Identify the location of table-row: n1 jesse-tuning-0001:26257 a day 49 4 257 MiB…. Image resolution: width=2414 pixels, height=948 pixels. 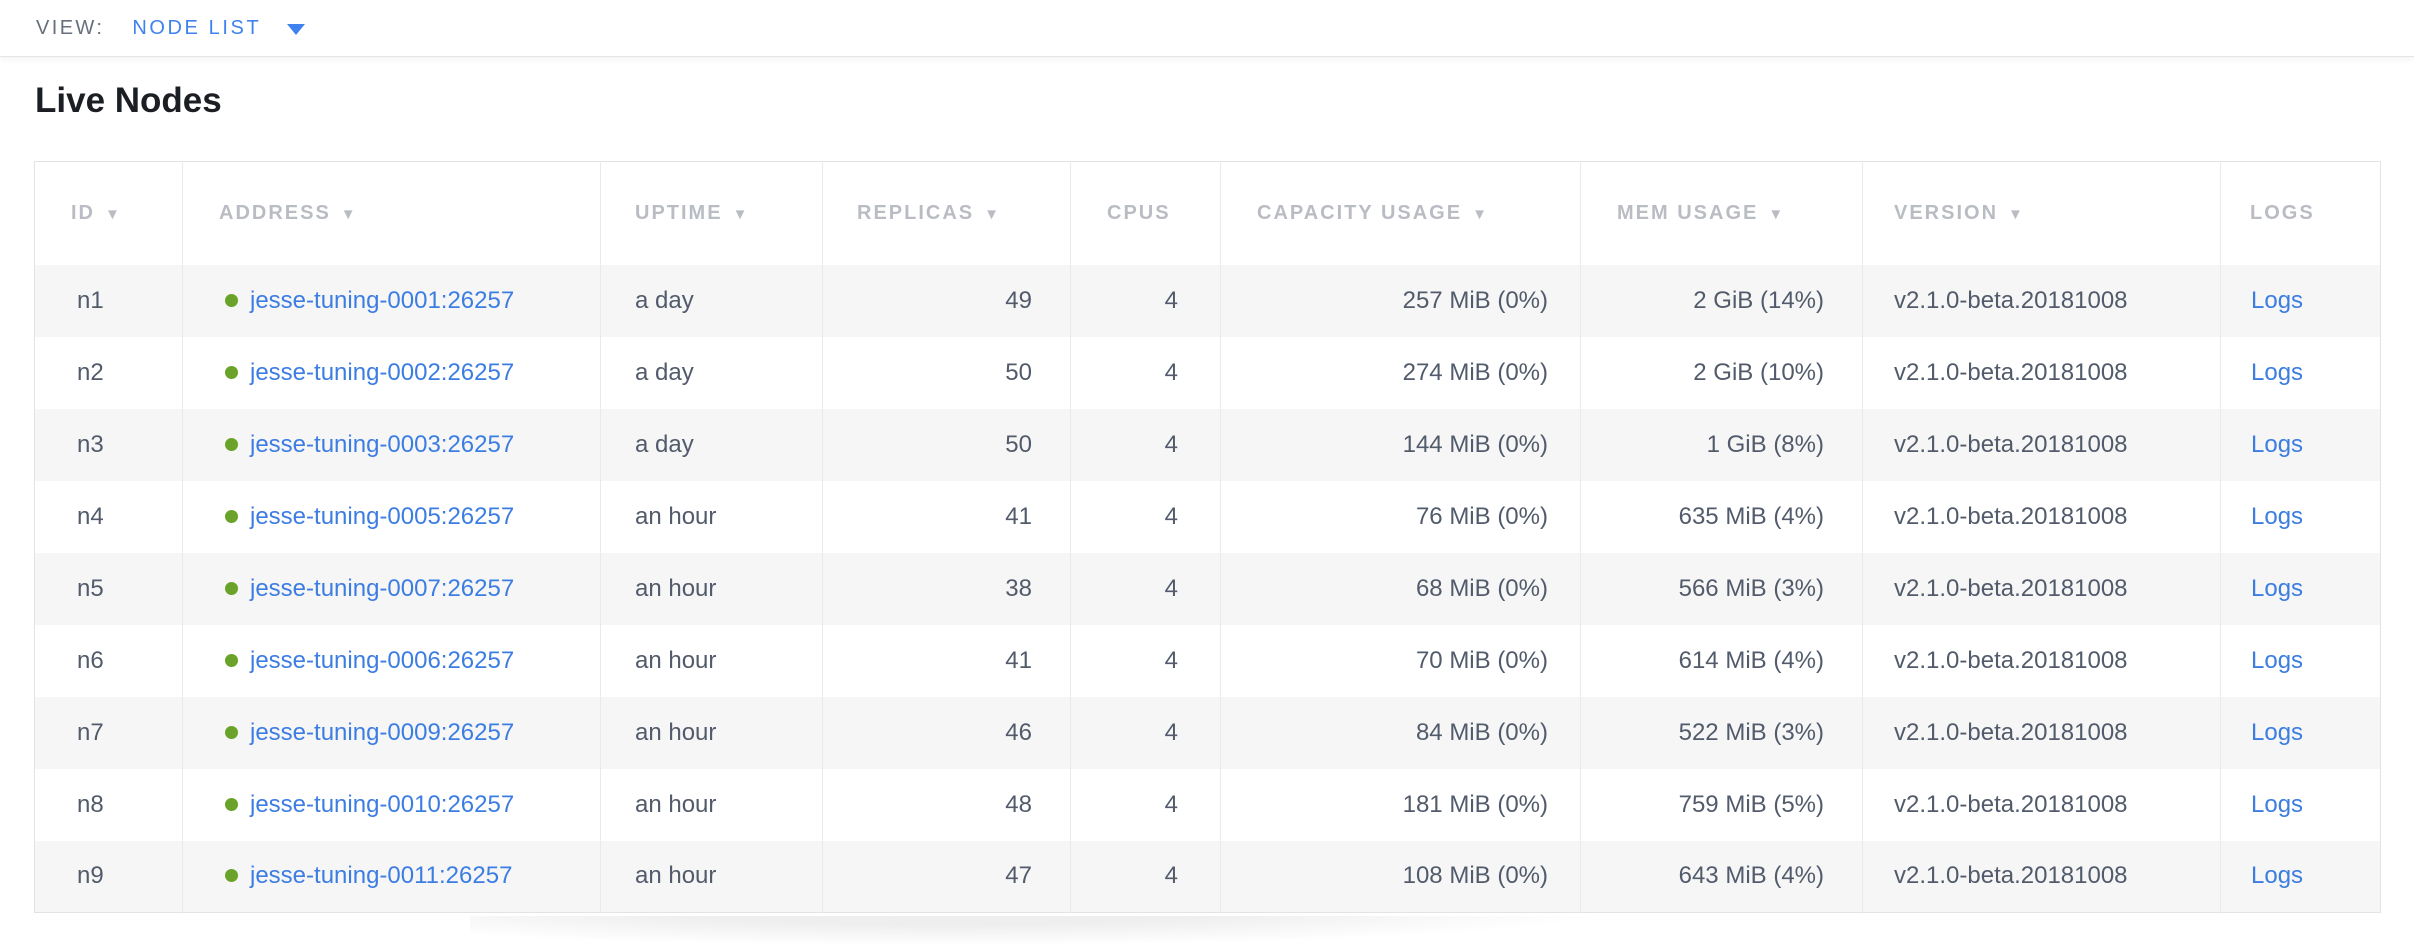
(1207, 300).